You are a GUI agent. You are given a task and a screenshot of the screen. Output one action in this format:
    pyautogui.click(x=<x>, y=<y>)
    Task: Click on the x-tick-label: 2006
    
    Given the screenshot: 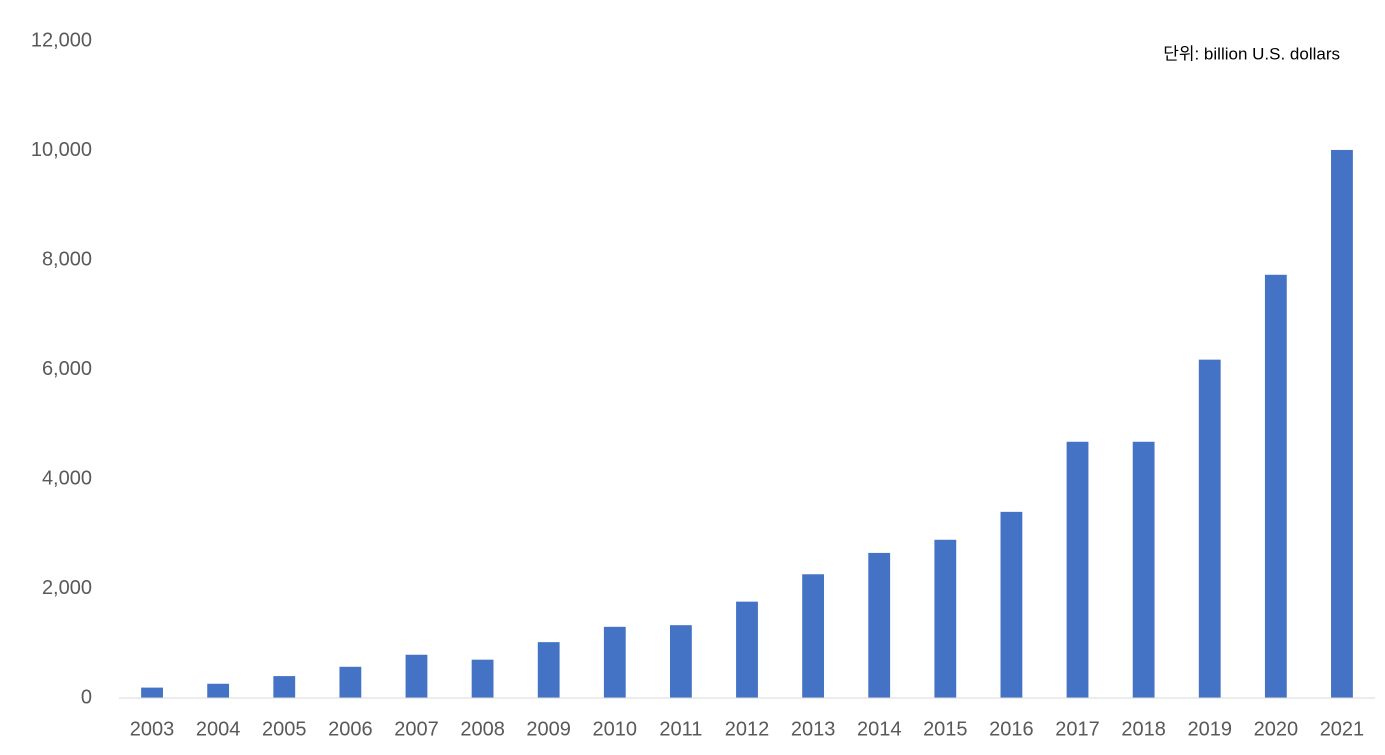 What is the action you would take?
    pyautogui.click(x=350, y=729)
    